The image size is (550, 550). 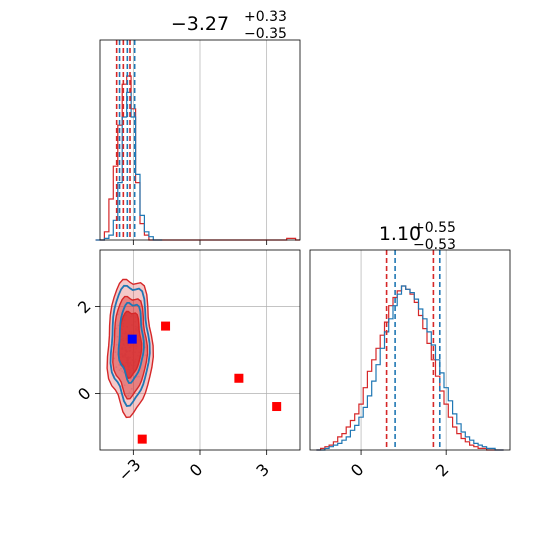 I want to click on panel-title-2: 1.10, so click(x=400, y=234).